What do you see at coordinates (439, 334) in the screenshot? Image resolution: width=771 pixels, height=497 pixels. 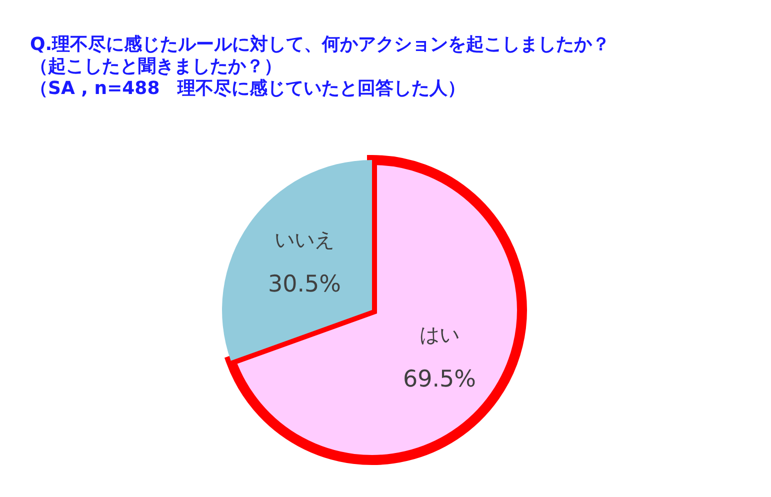 I see `slice-label: はい` at bounding box center [439, 334].